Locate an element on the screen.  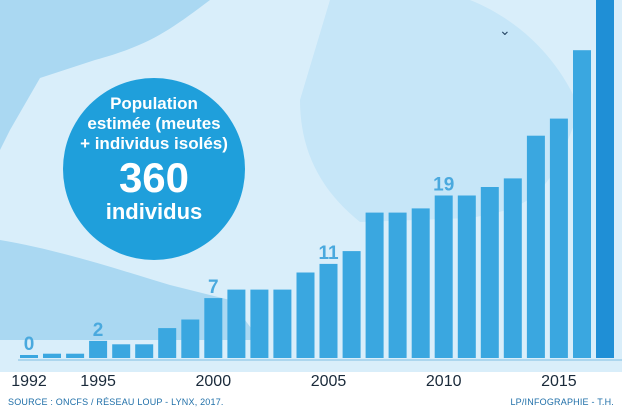
x-tick-2000: 2000 is located at coordinates (214, 381).